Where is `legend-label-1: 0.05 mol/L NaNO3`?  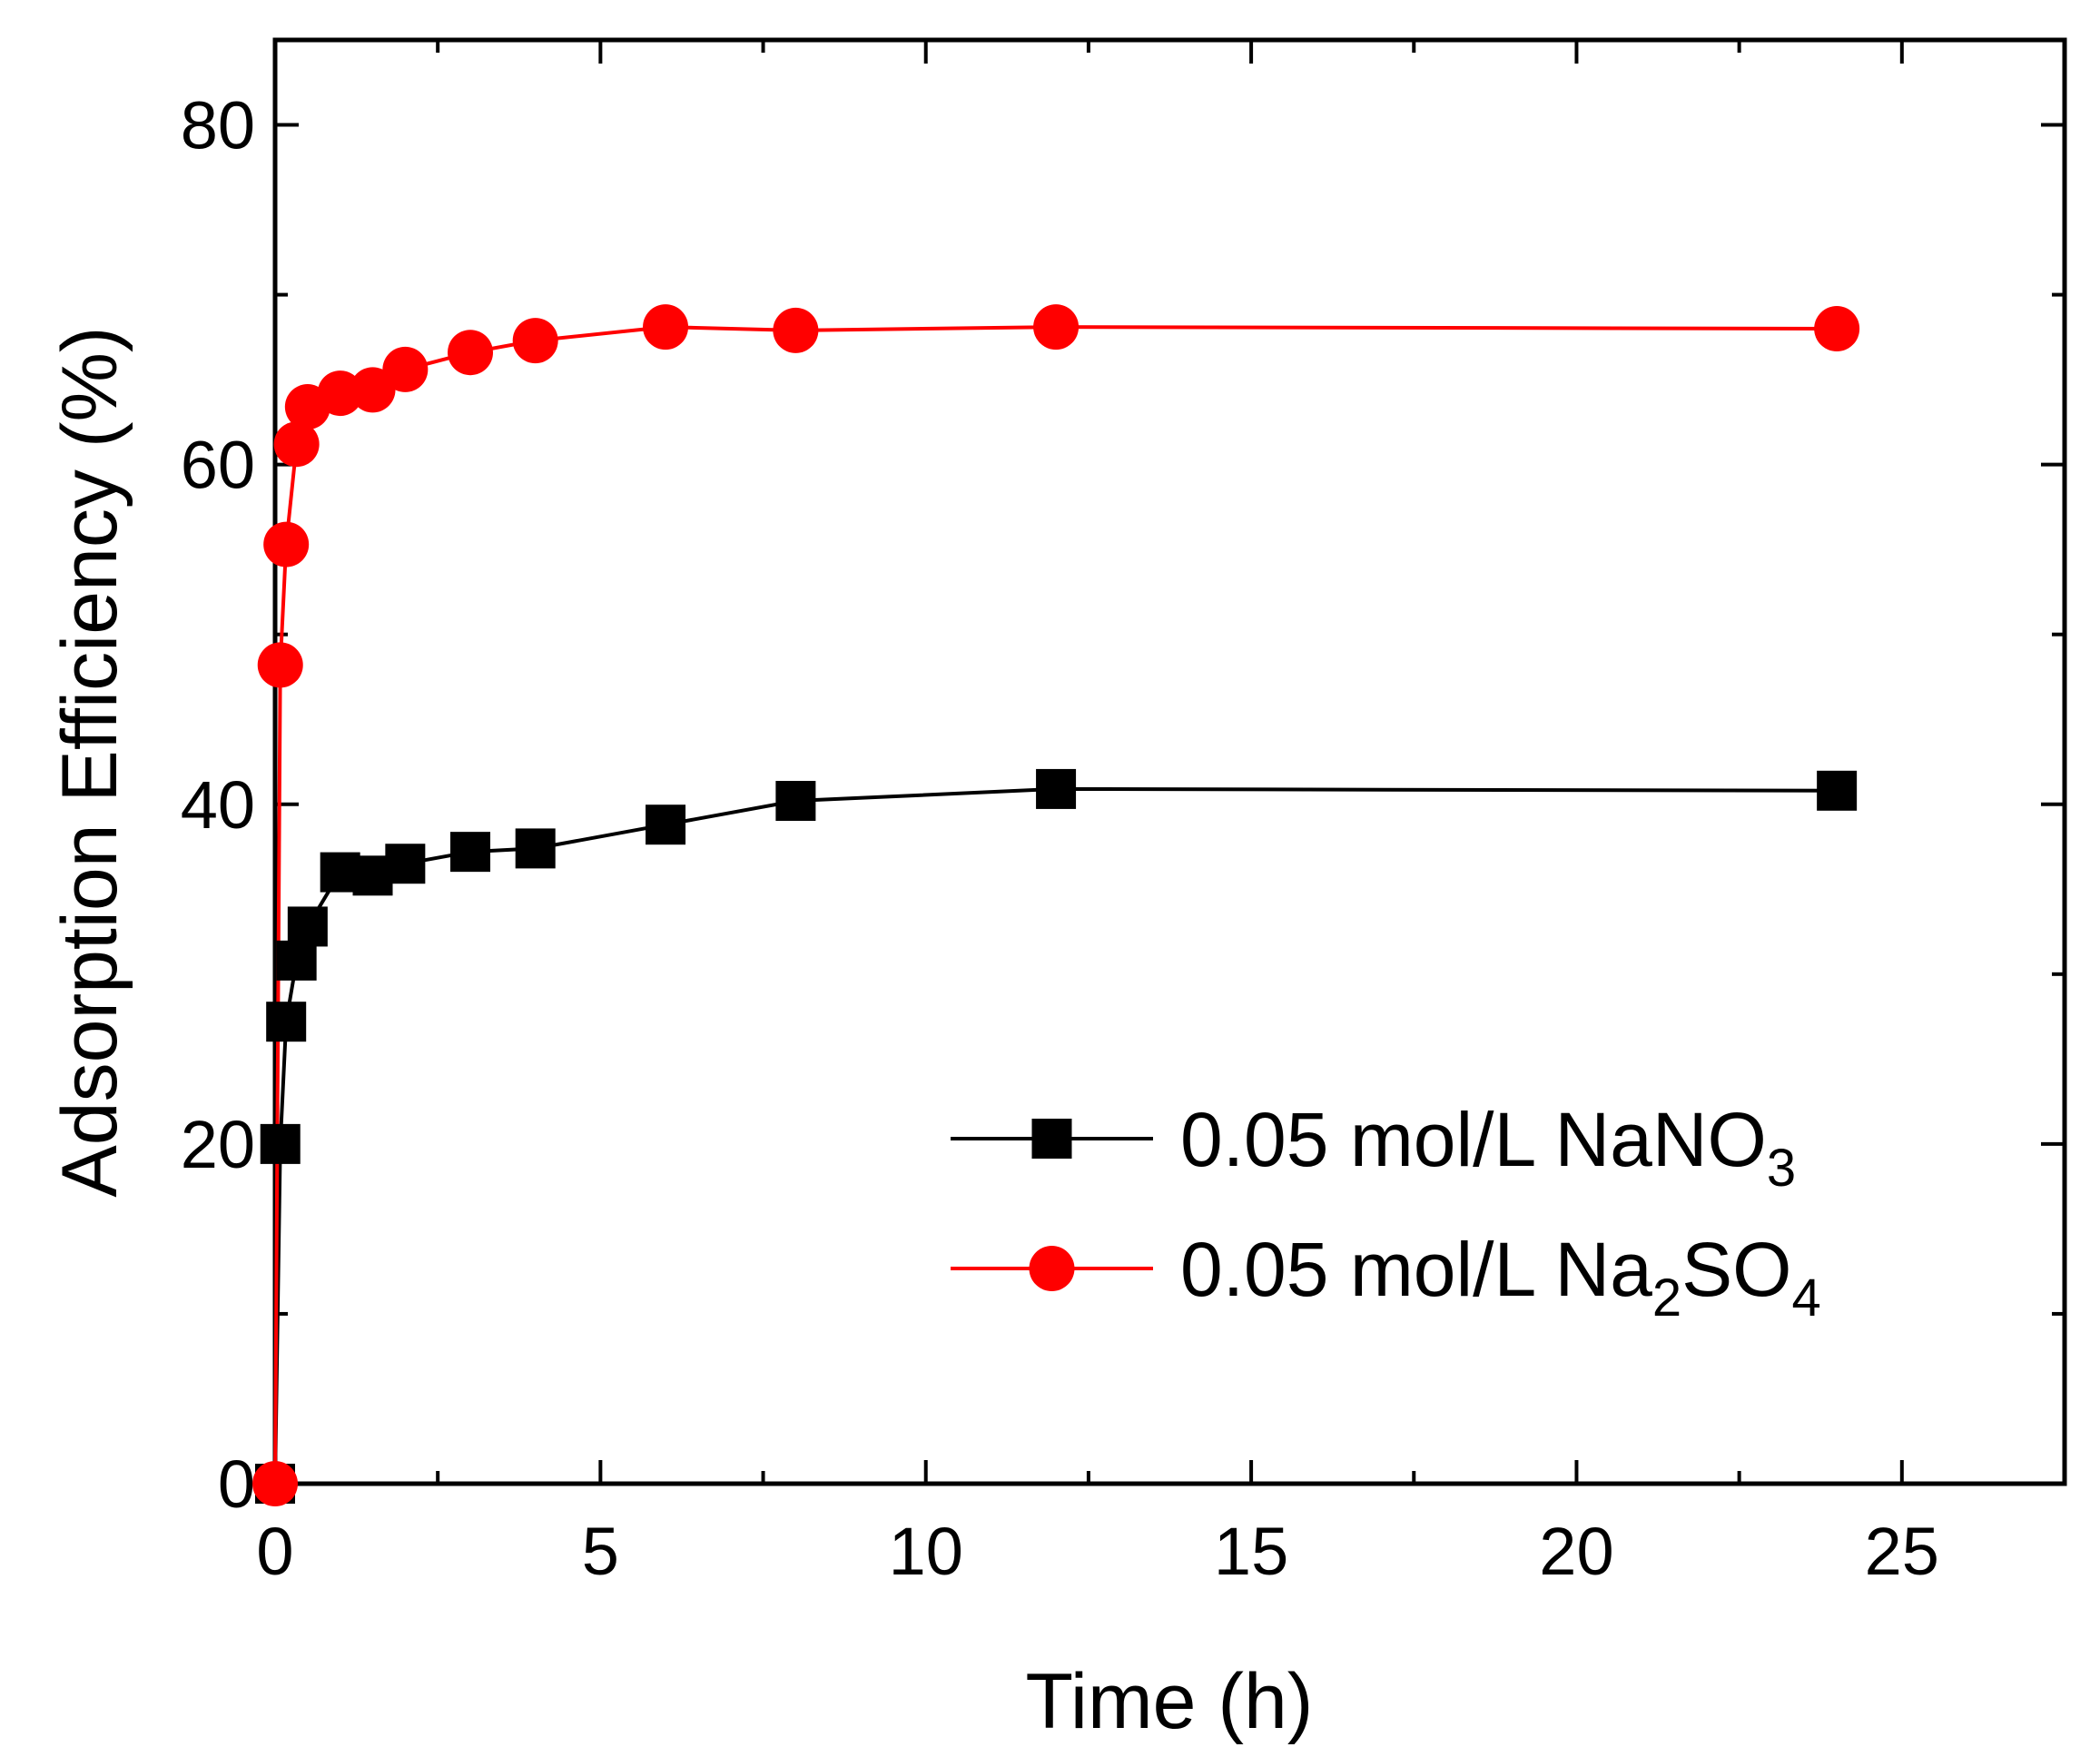 legend-label-1: 0.05 mol/L NaNO3 is located at coordinates (1488, 1147).